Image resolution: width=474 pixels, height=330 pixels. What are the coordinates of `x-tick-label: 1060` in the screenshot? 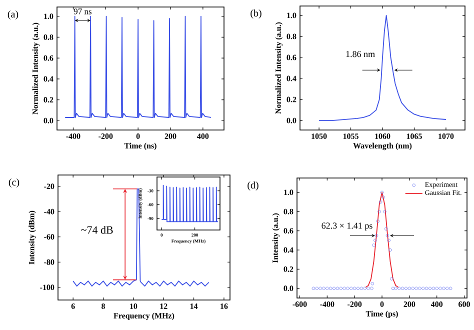 It's located at (382, 136).